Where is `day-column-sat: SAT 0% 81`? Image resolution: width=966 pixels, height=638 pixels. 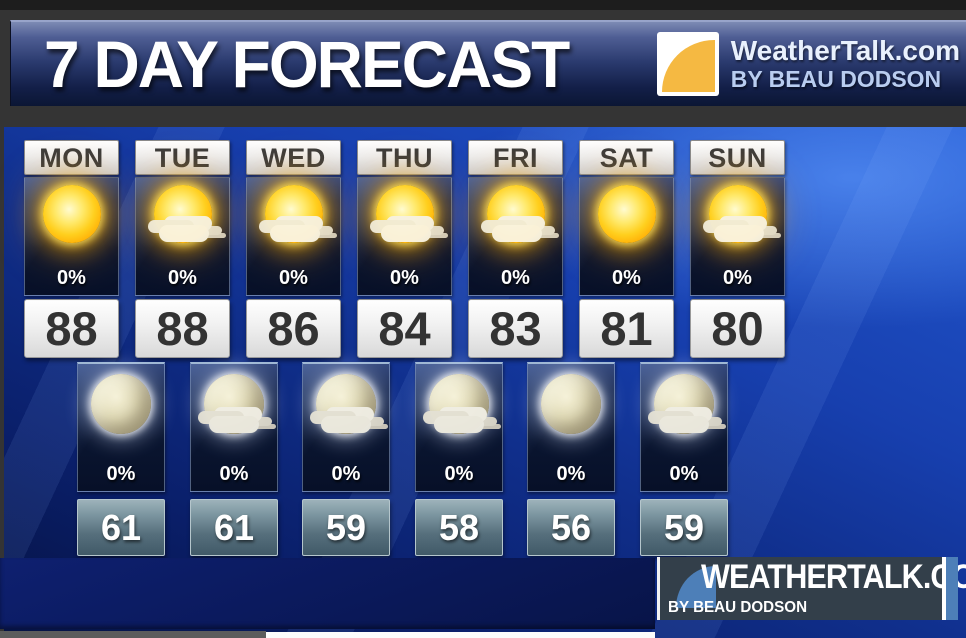
day-column-sat: SAT 0% 81 is located at coordinates (626, 249).